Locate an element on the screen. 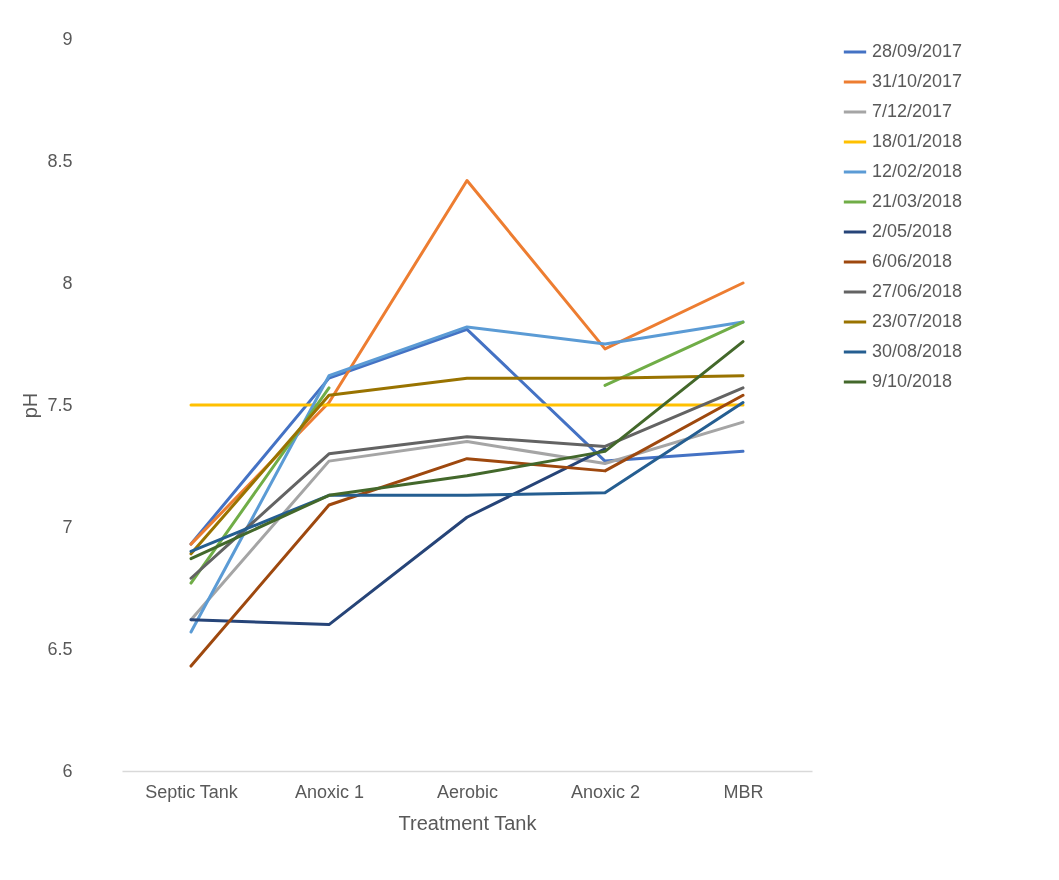 This screenshot has height=880, width=1059. legend-label: 31/10/2017 is located at coordinates (917, 81).